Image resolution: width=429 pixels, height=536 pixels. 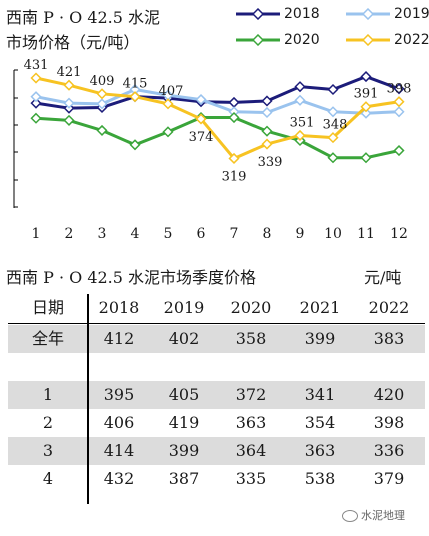 I want to click on data-label: 409, so click(x=102, y=81).